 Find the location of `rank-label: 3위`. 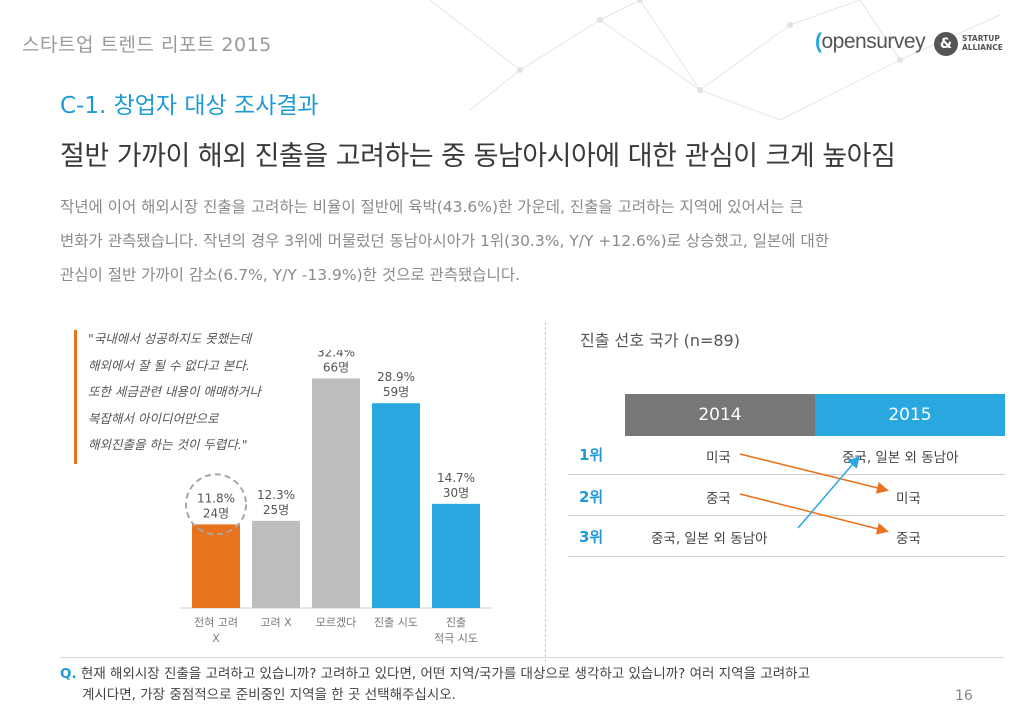

rank-label: 3위 is located at coordinates (591, 537).